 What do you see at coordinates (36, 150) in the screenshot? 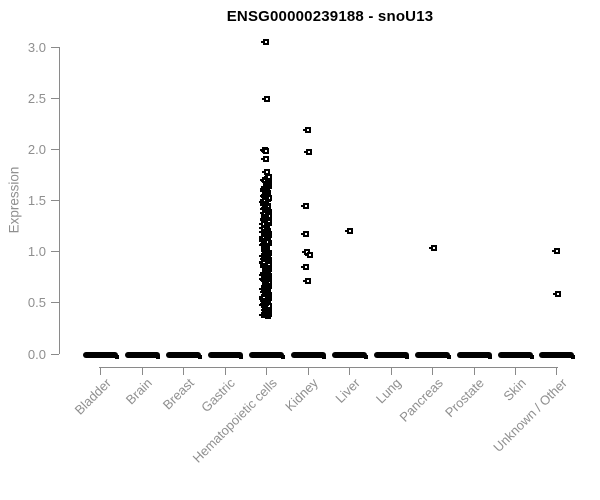
I see `y-axis-tick-label: 2.0` at bounding box center [36, 150].